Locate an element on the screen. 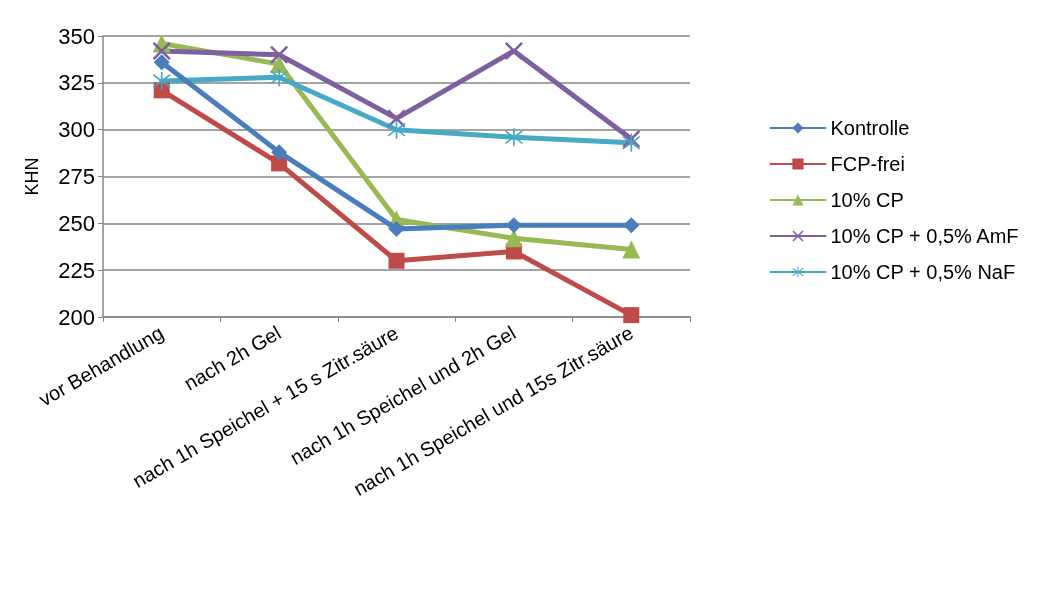 This screenshot has width=1043, height=590. legend-label: 10% CP + 0,5% NaF is located at coordinates (923, 272).